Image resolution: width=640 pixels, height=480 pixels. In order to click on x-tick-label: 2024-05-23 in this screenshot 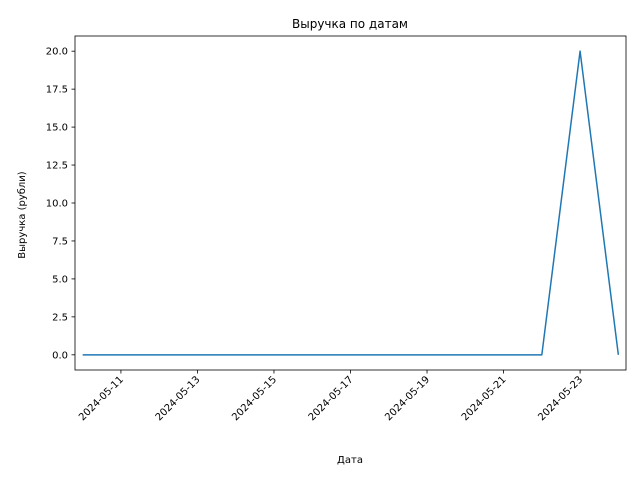, I will do `click(560, 398)`.